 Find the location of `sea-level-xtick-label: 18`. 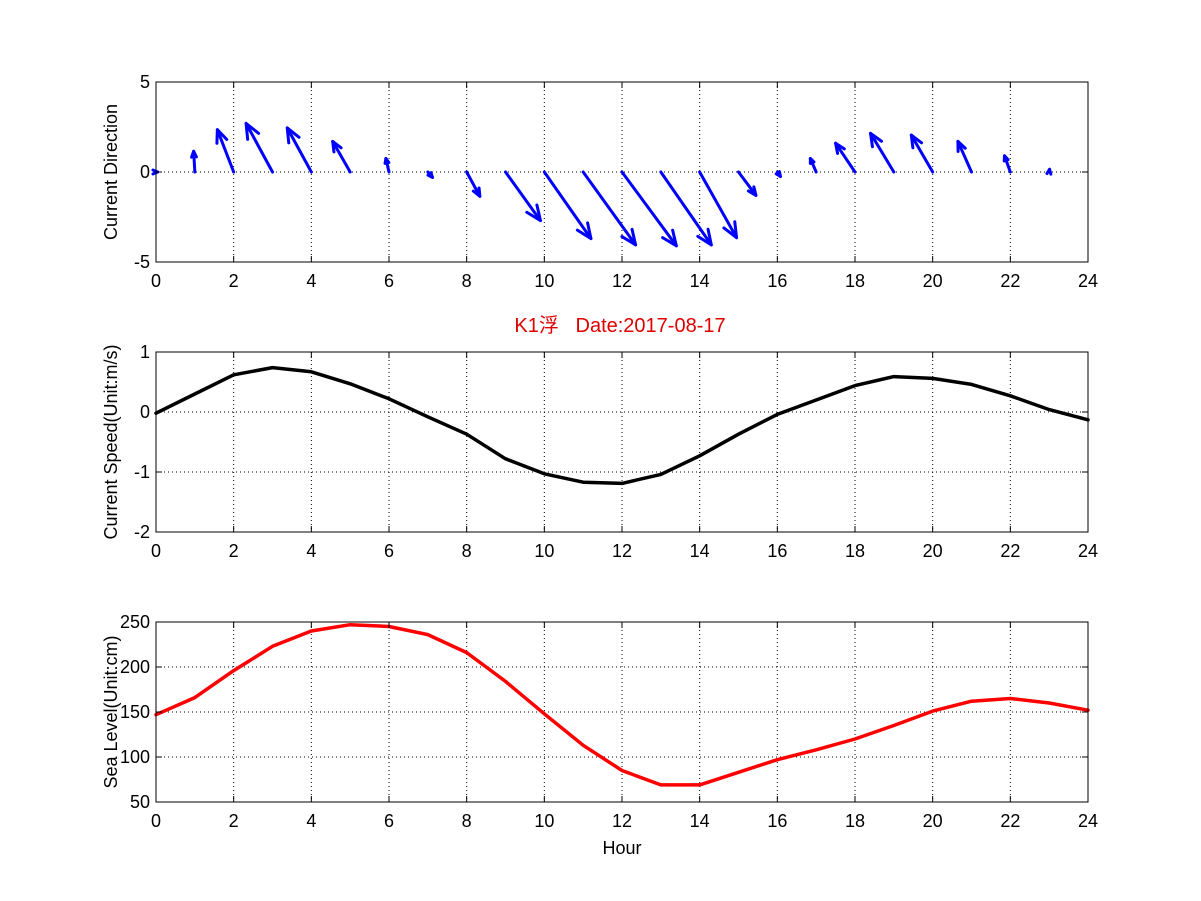

sea-level-xtick-label: 18 is located at coordinates (855, 821).